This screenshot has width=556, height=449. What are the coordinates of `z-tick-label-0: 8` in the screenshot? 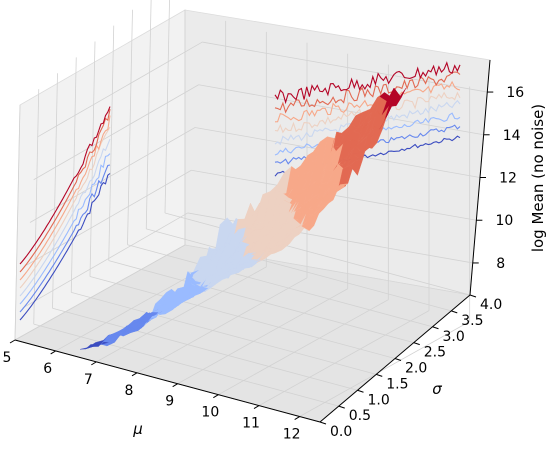 It's located at (500, 264).